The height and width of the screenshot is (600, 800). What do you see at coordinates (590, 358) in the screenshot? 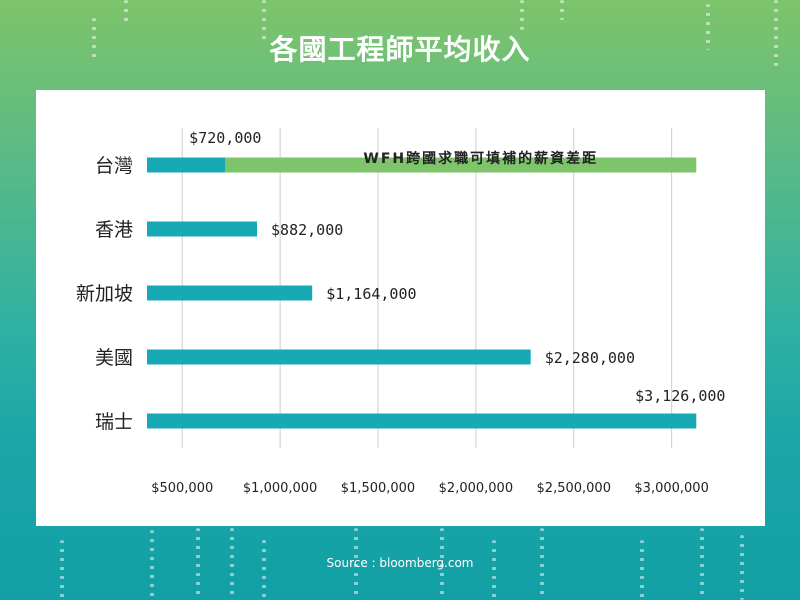
I see `value-label: $2,280,000` at bounding box center [590, 358].